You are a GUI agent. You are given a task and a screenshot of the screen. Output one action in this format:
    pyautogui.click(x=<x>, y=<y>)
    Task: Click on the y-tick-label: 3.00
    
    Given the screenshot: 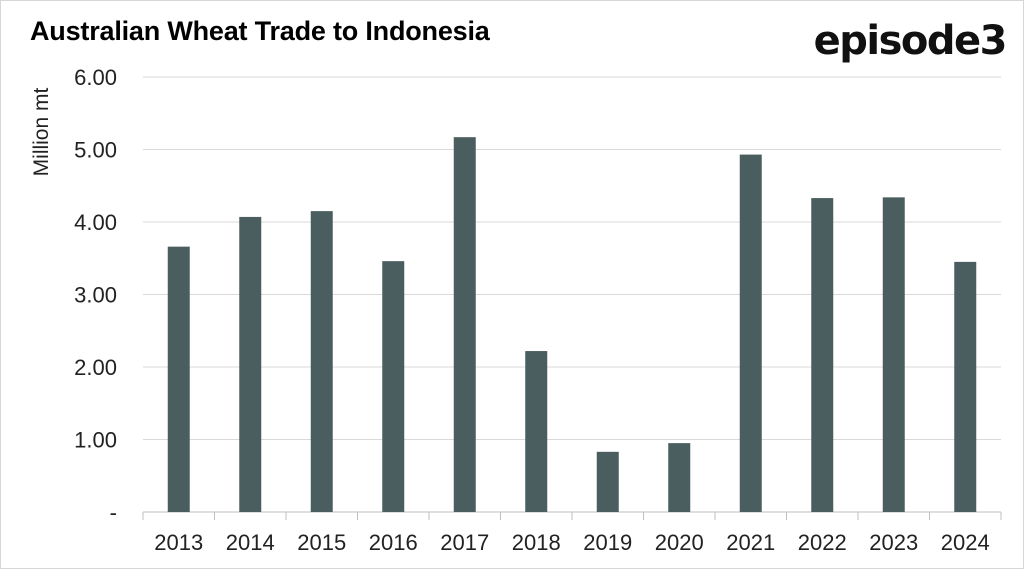 What is the action you would take?
    pyautogui.click(x=95, y=295)
    